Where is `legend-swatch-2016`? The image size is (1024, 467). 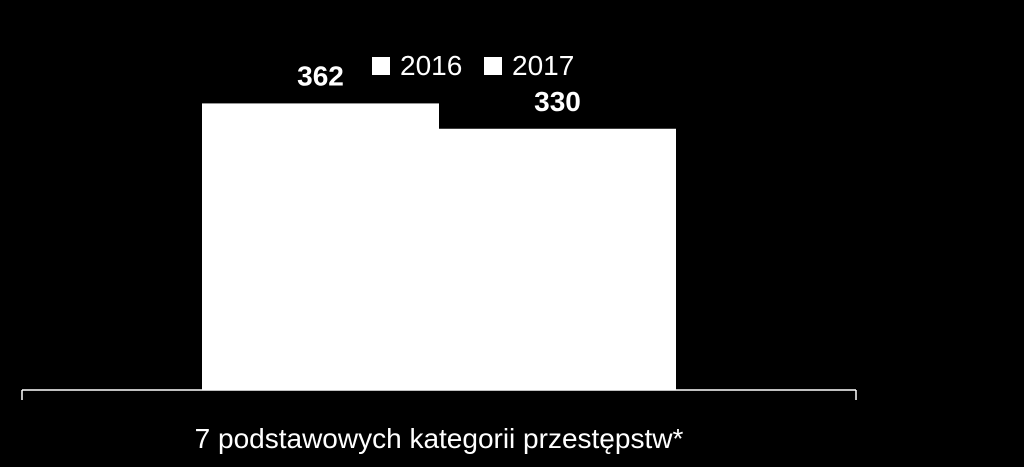 legend-swatch-2016 is located at coordinates (381, 66).